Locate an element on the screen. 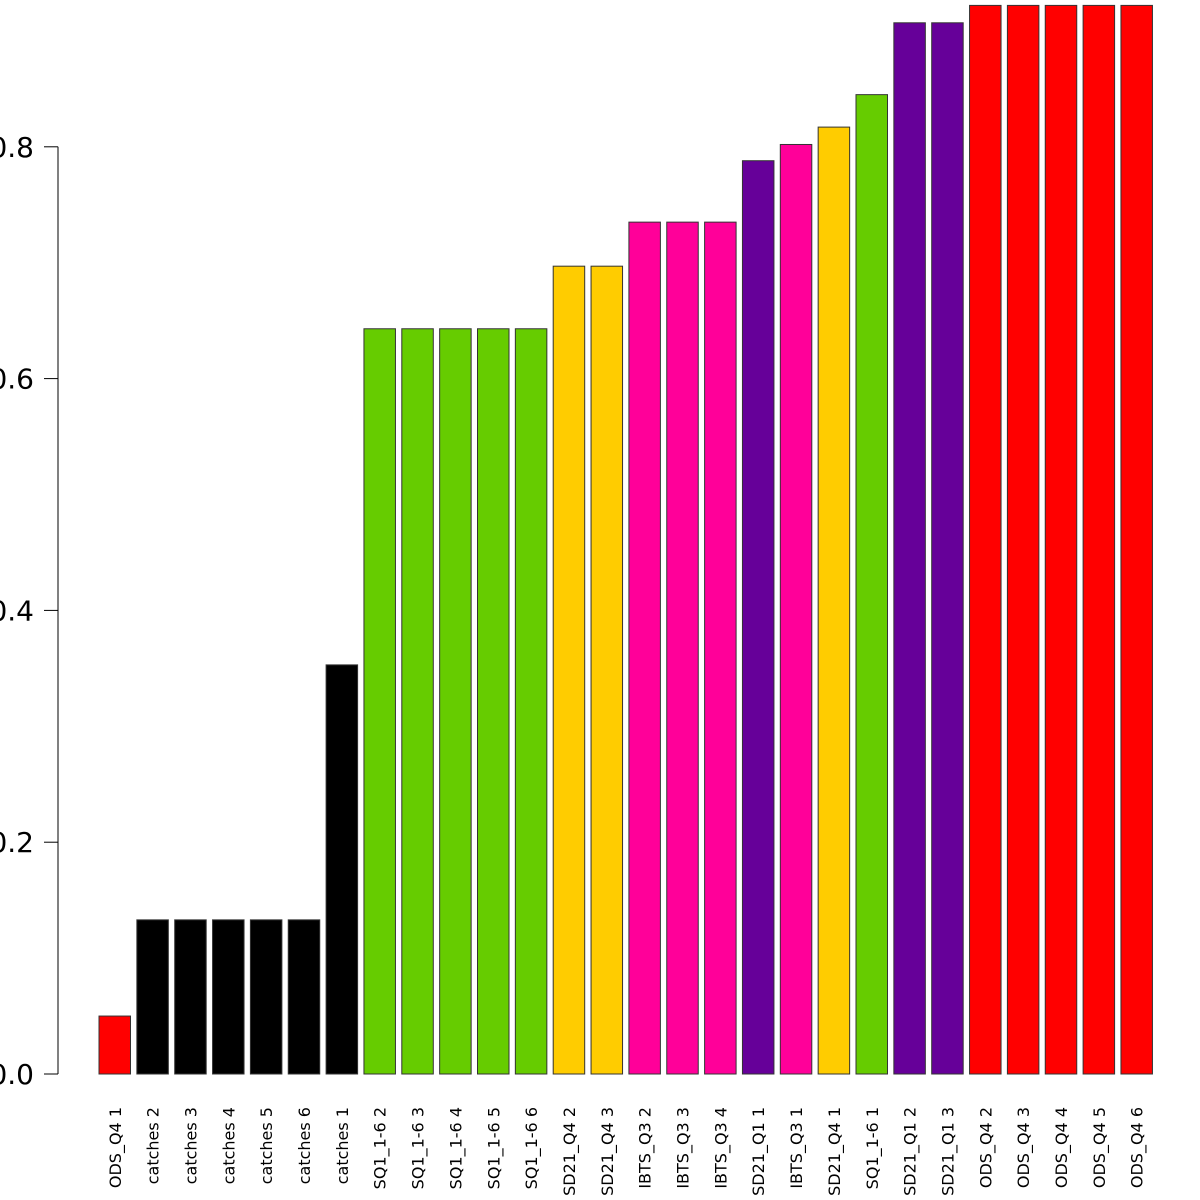 This screenshot has width=1200, height=1200. x-tick-label: ODS_Q4 2 is located at coordinates (986, 1147).